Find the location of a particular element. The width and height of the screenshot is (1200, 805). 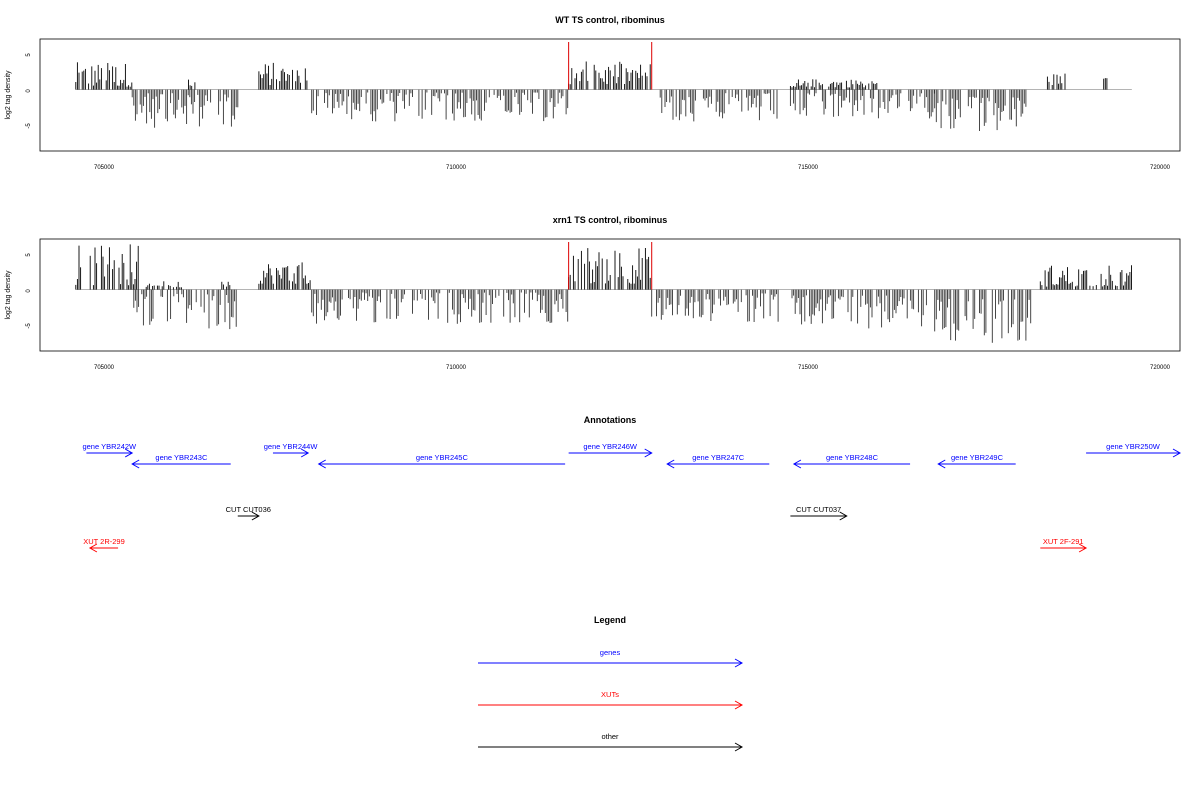

xrn1-y-tick-label: 0 is located at coordinates (29, 291).